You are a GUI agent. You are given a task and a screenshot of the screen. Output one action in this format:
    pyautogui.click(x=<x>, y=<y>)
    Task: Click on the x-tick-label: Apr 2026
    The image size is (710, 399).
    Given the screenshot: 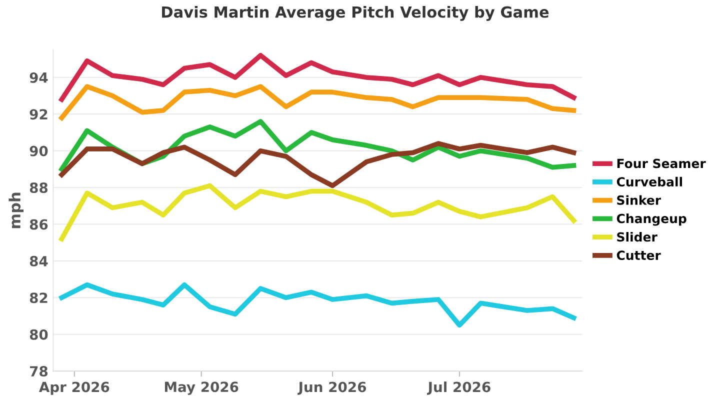 What is the action you would take?
    pyautogui.click(x=74, y=388)
    